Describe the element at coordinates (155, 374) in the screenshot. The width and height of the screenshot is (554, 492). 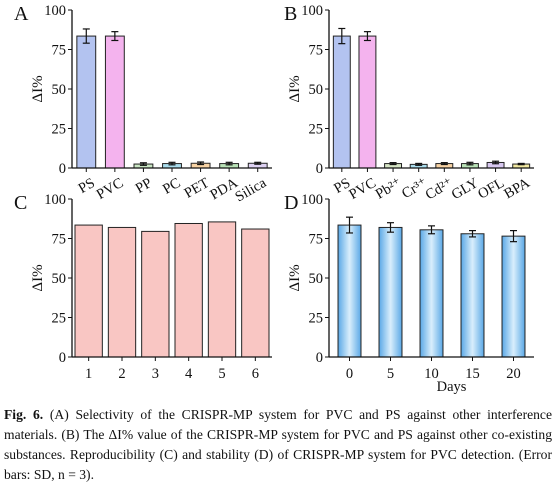
I see `panel-c-x-tick-label: 3` at that location.